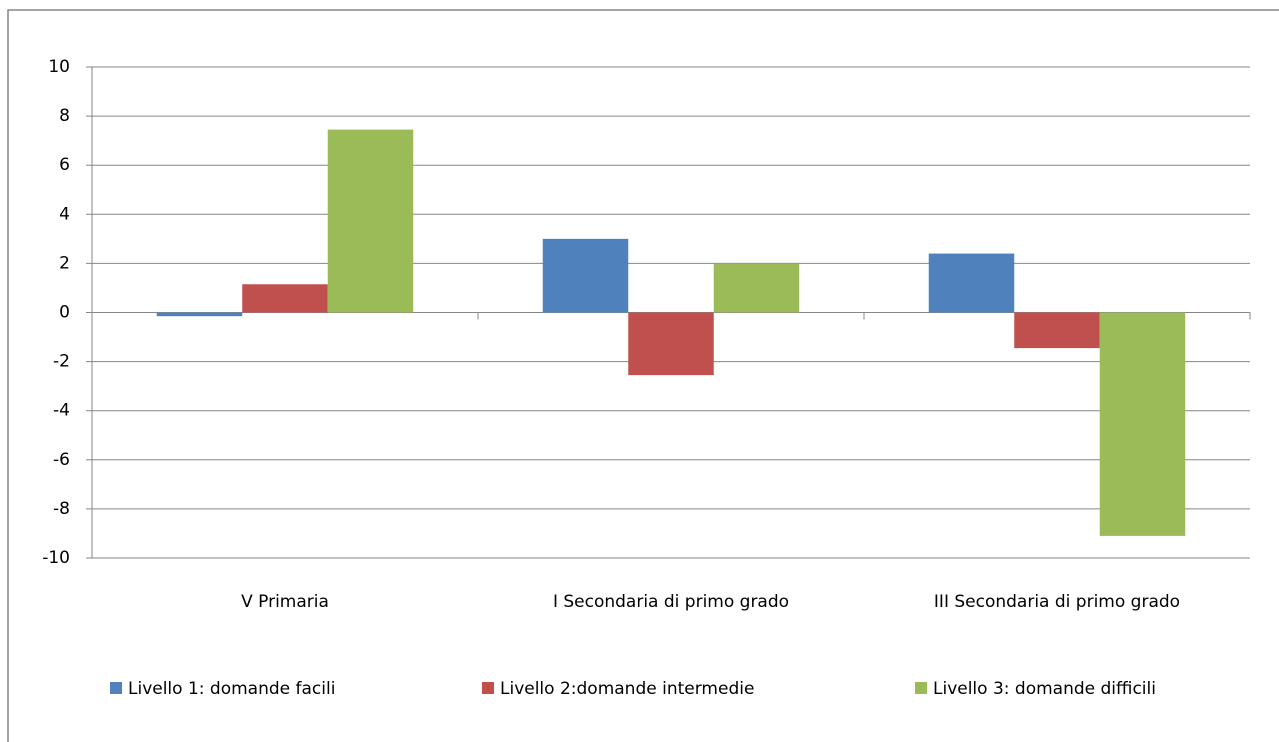 Image resolution: width=1279 pixels, height=742 pixels. I want to click on y-tick-label: 4, so click(64, 214).